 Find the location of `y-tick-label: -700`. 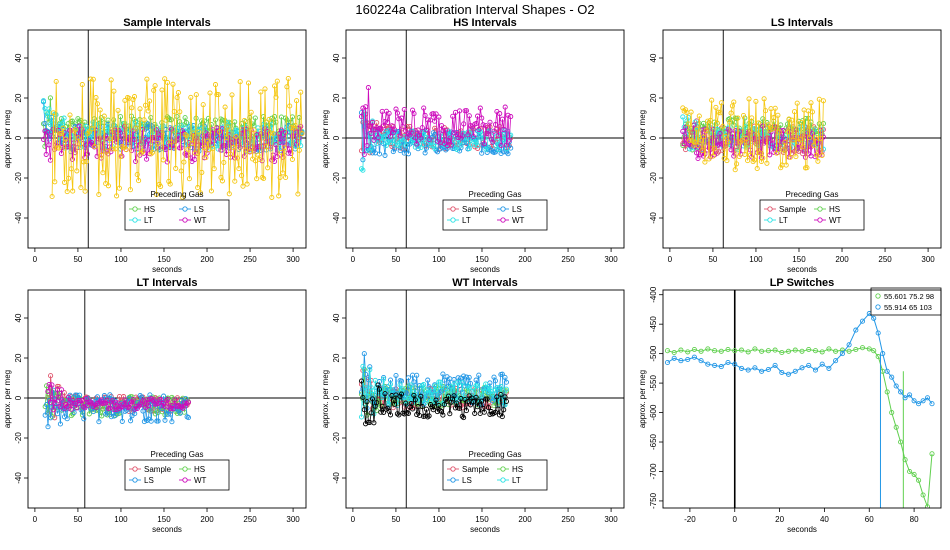

y-tick-label: -700 is located at coordinates (653, 471).